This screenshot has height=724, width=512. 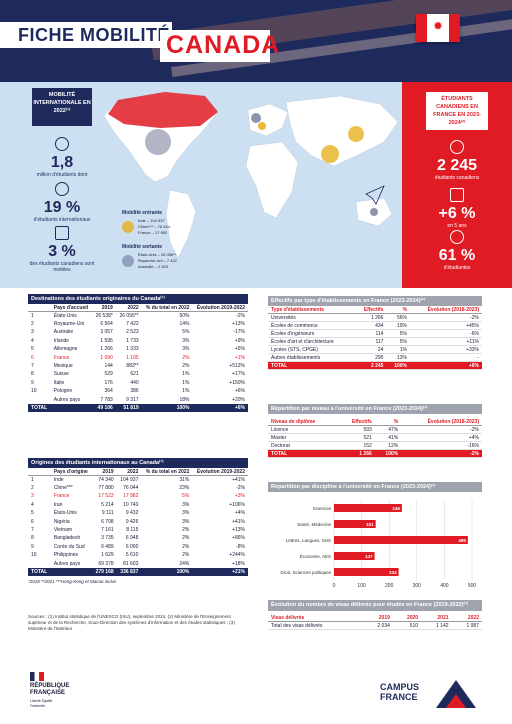 What do you see at coordinates (132, 349) in the screenshot?
I see `table-cell: 1 333` at bounding box center [132, 349].